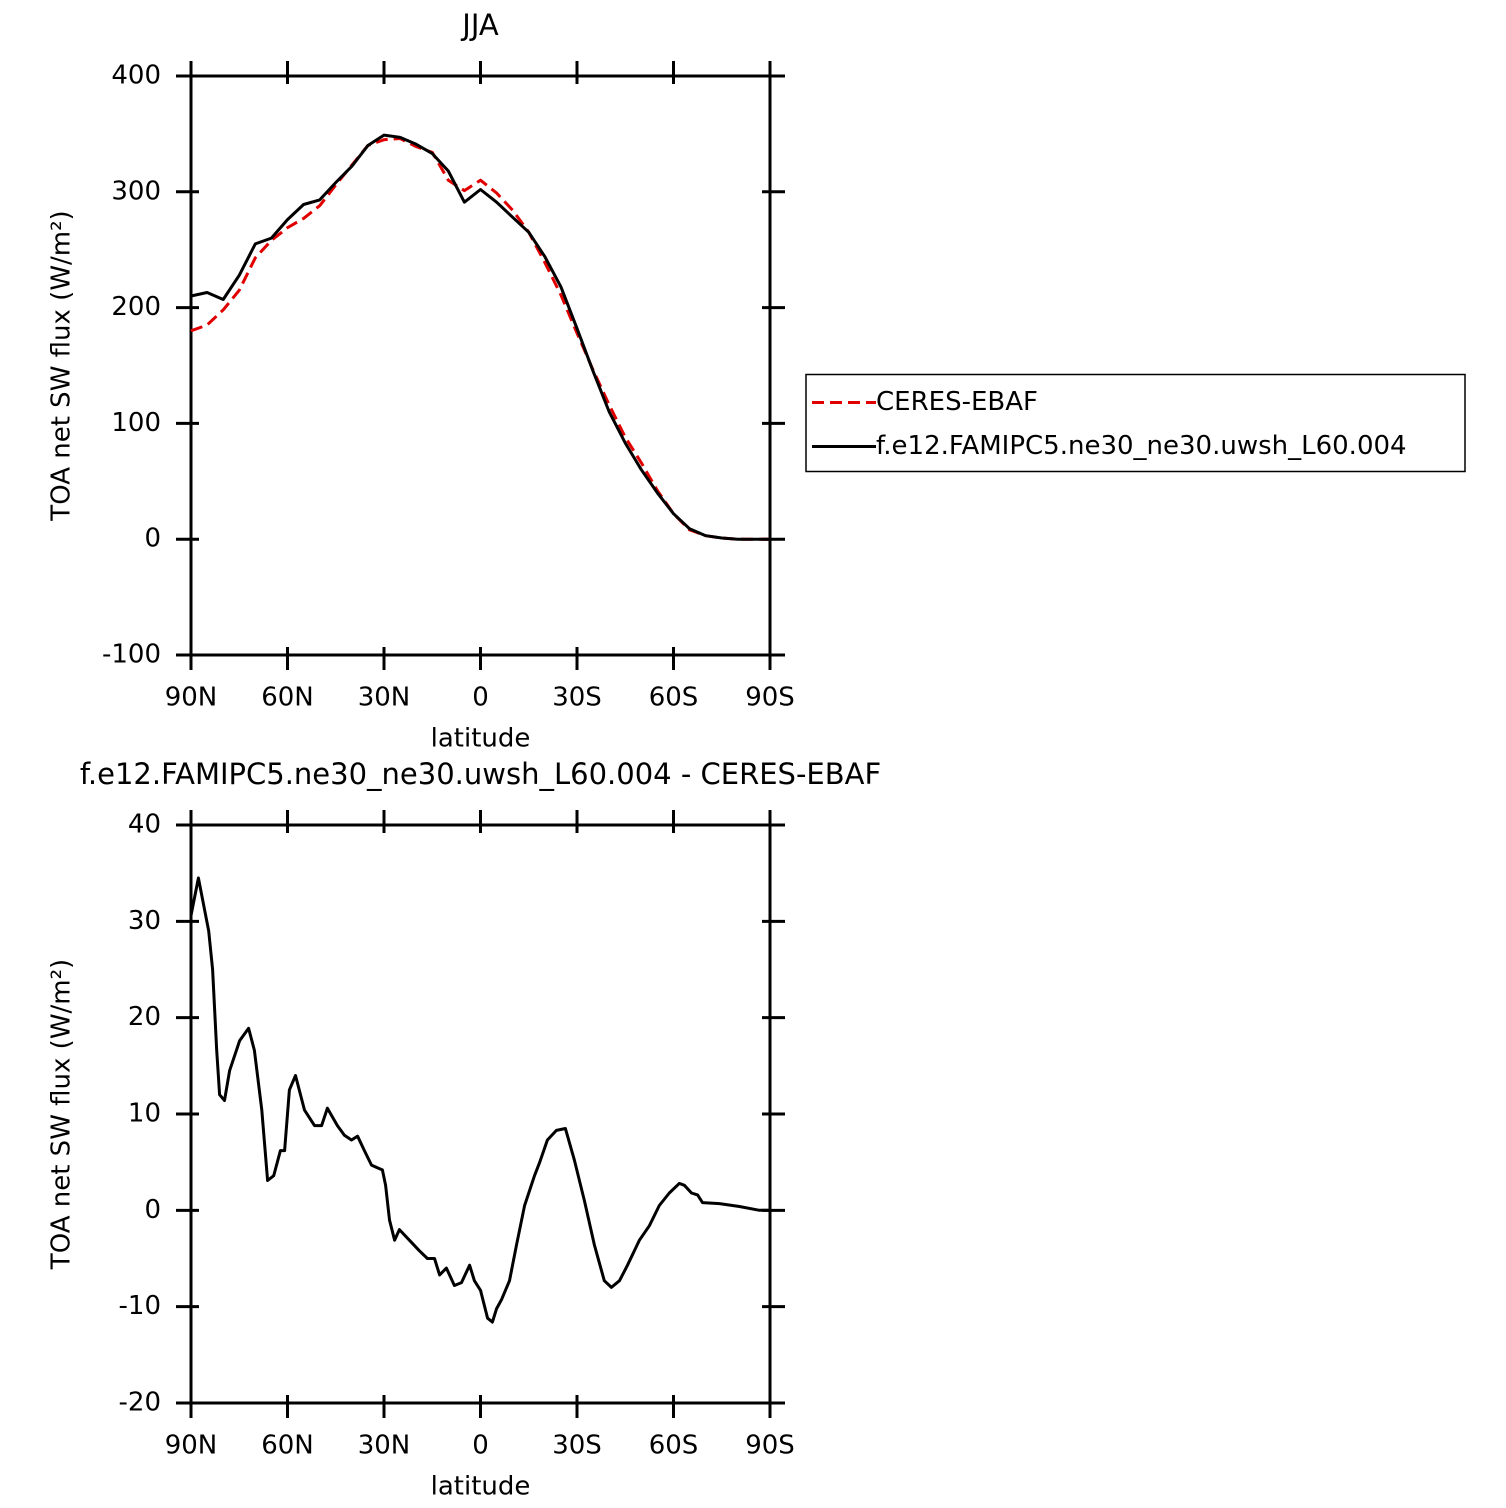 Image resolution: width=1506 pixels, height=1508 pixels. What do you see at coordinates (136, 423) in the screenshot?
I see `y-tick-label: 100` at bounding box center [136, 423].